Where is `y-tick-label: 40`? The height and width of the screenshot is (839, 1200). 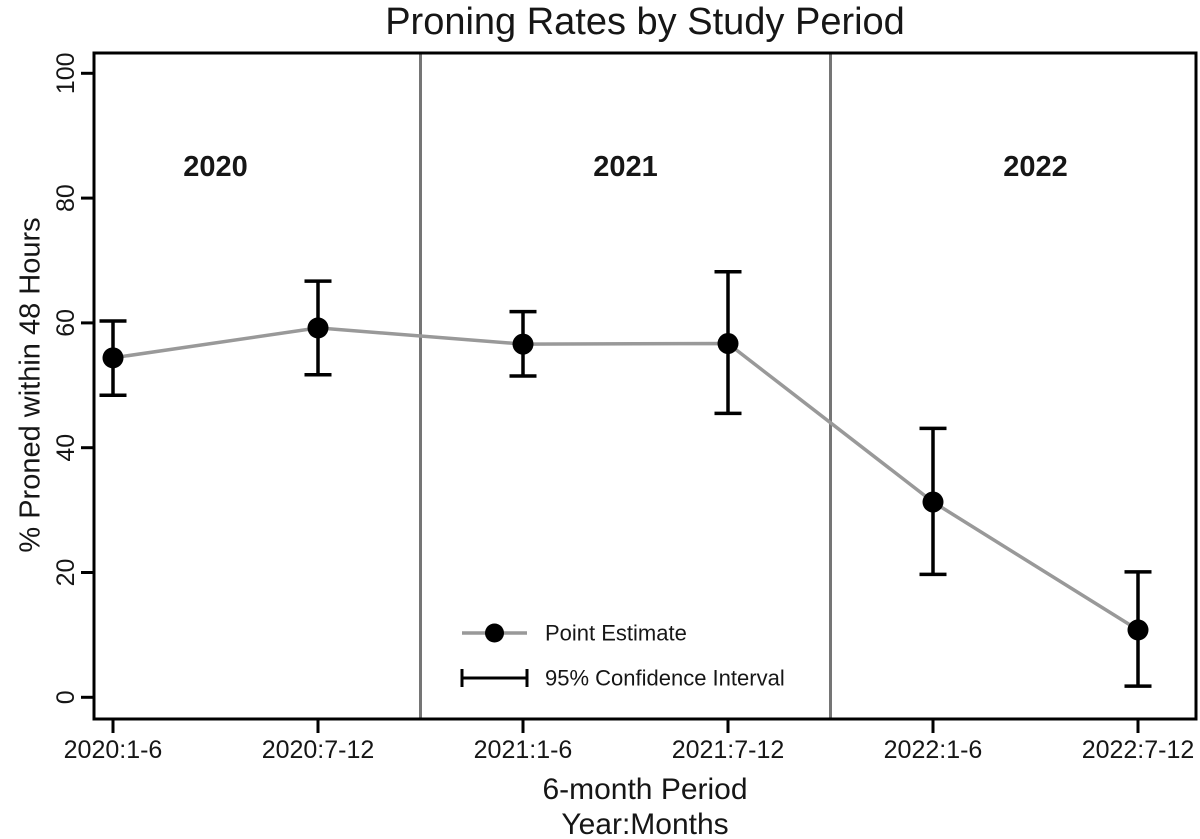 y-tick-label: 40 is located at coordinates (66, 448).